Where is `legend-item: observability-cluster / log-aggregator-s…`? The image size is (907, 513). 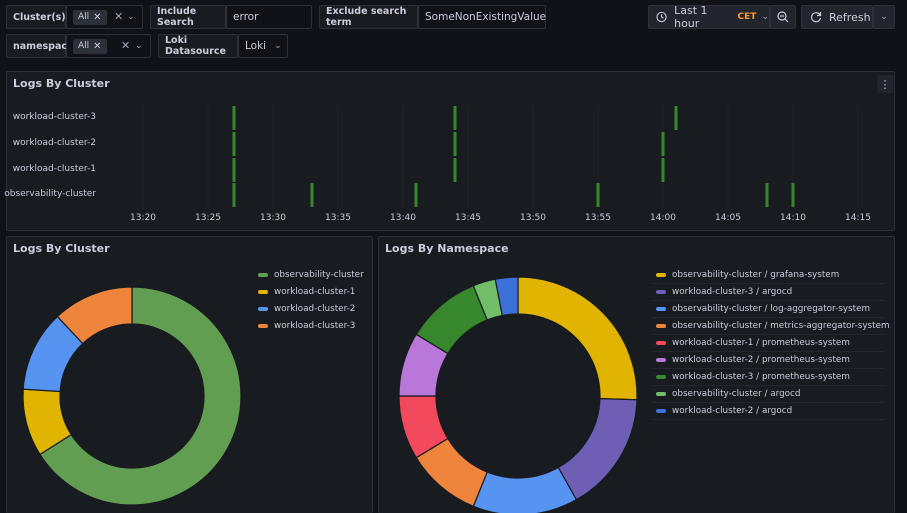
legend-item: observability-cluster / log-aggregator-s… is located at coordinates (763, 309).